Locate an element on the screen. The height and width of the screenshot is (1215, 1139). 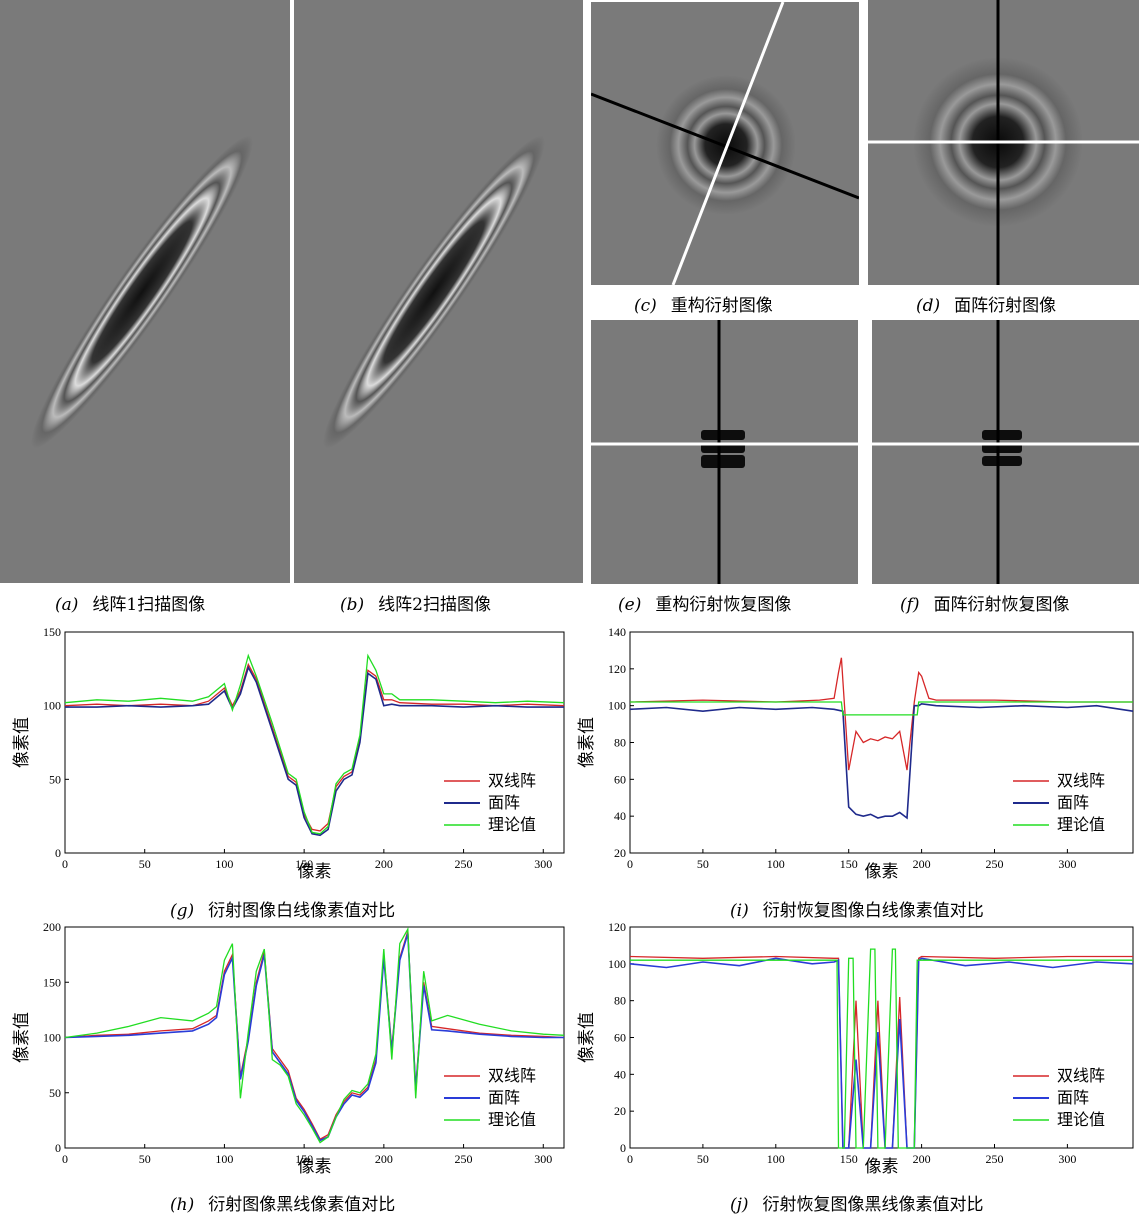
chart-i-x-tick-label: 200 is located at coordinates (922, 864).